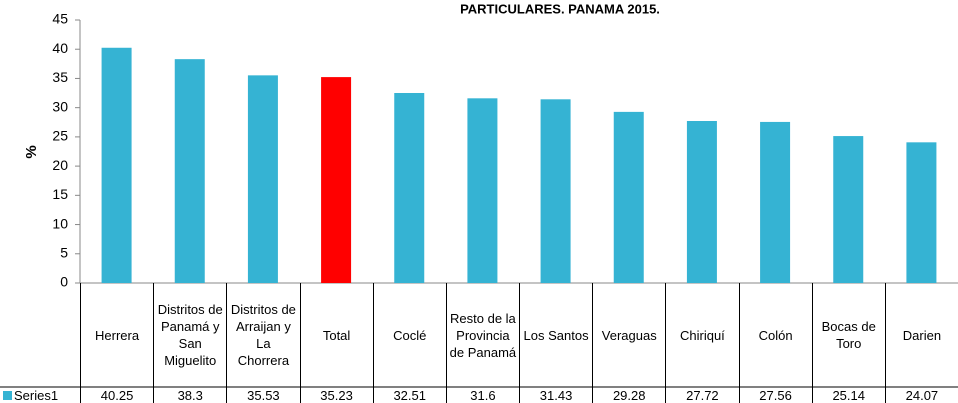 The image size is (958, 403). What do you see at coordinates (189, 335) in the screenshot?
I see `category-cell: Distritos de Panamá y San Miguelito` at bounding box center [189, 335].